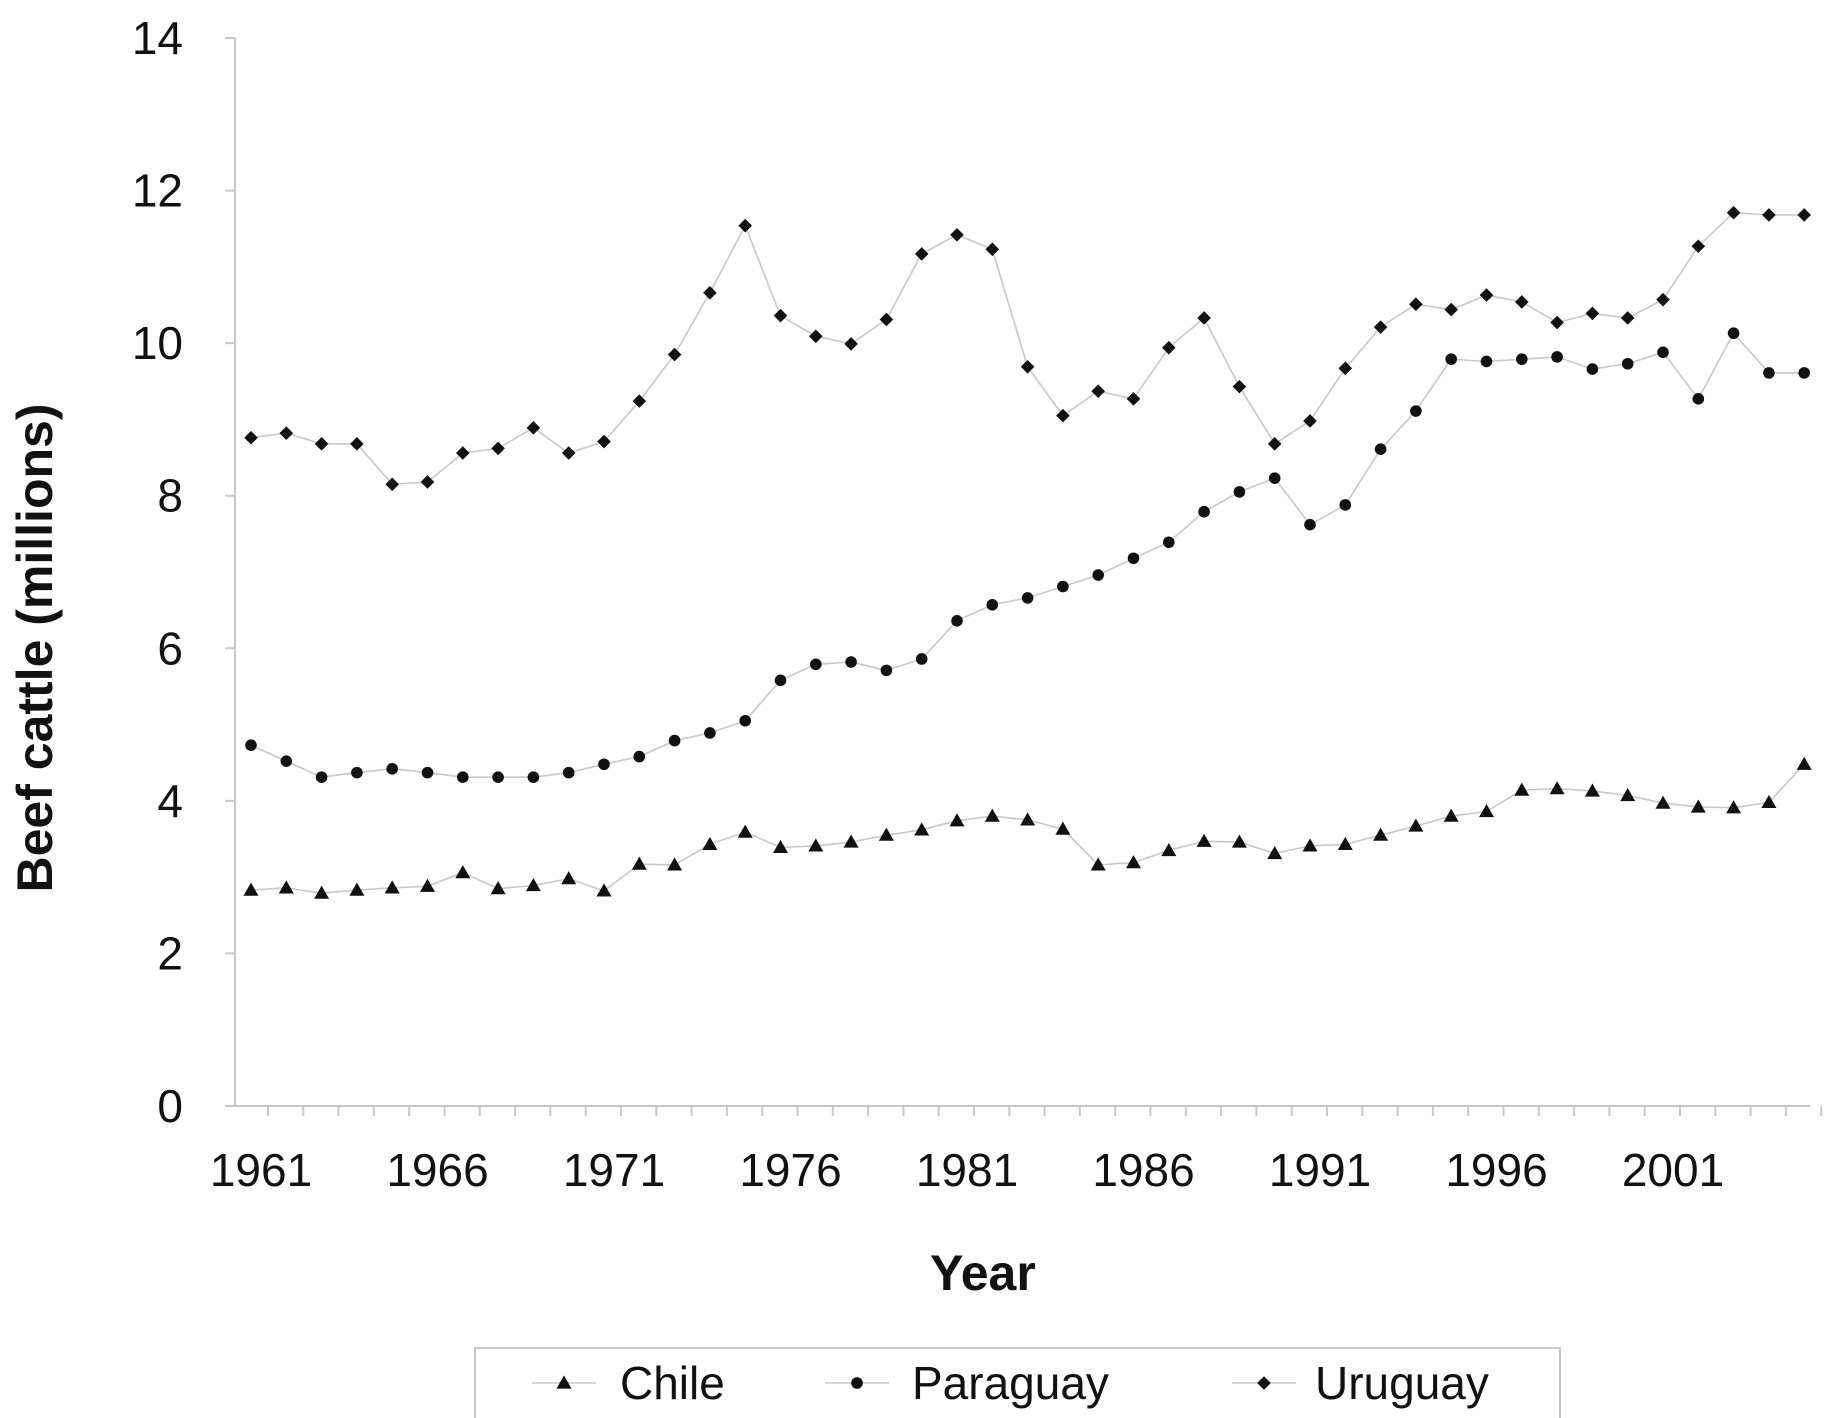 Image resolution: width=1828 pixels, height=1418 pixels. I want to click on y-tick-label: 6, so click(170, 648).